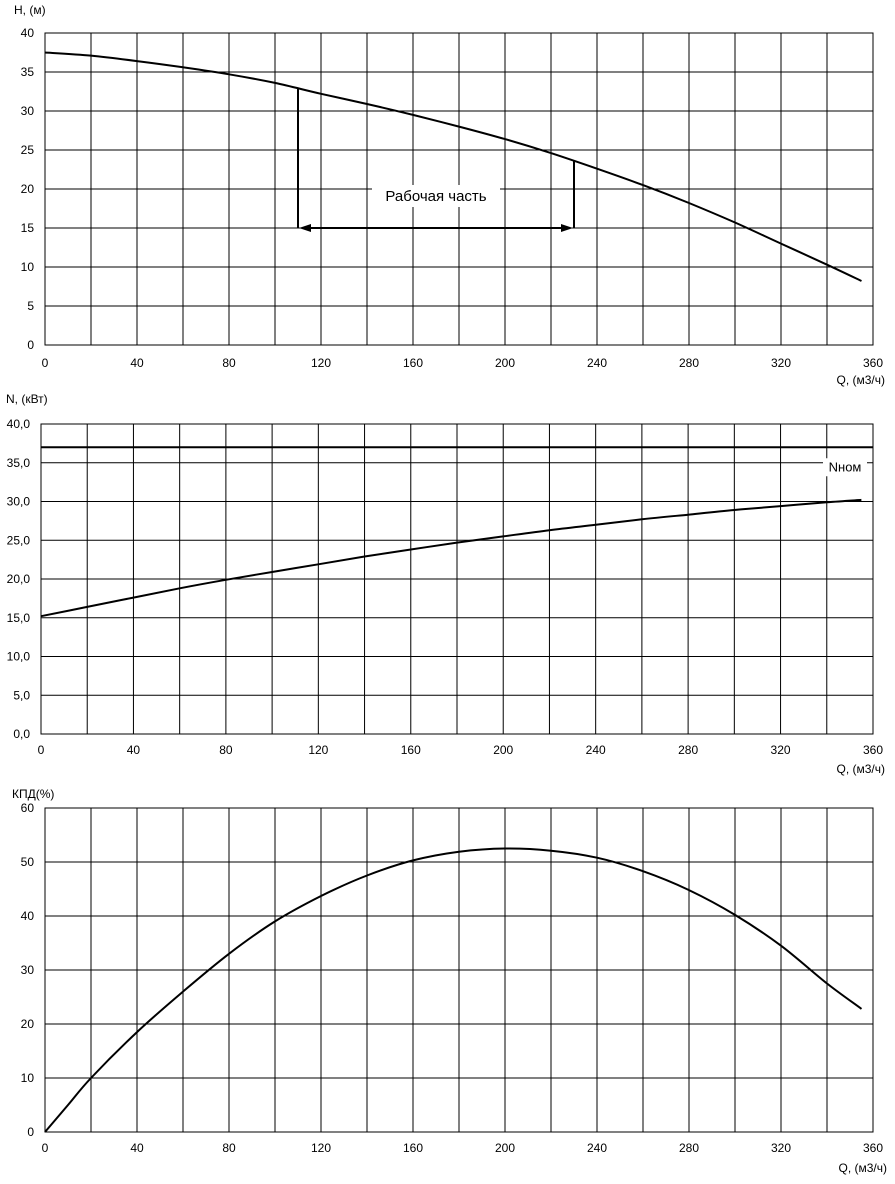 The height and width of the screenshot is (1184, 895). What do you see at coordinates (19, 540) in the screenshot?
I see `y-tick-label: 25,0` at bounding box center [19, 540].